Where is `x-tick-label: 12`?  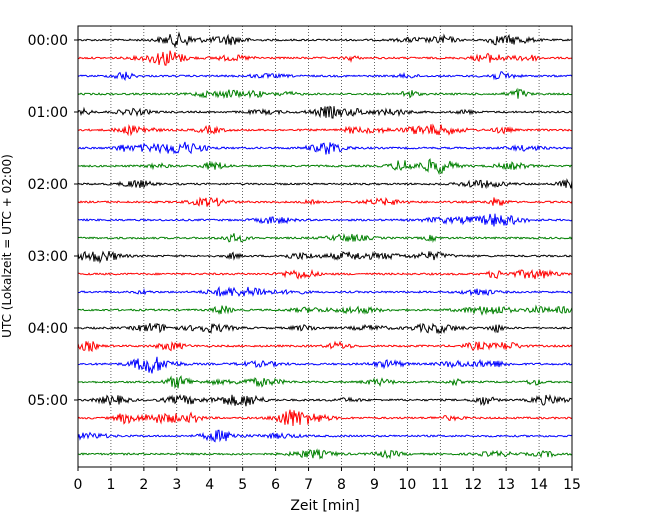 x-tick-label: 12 is located at coordinates (473, 485).